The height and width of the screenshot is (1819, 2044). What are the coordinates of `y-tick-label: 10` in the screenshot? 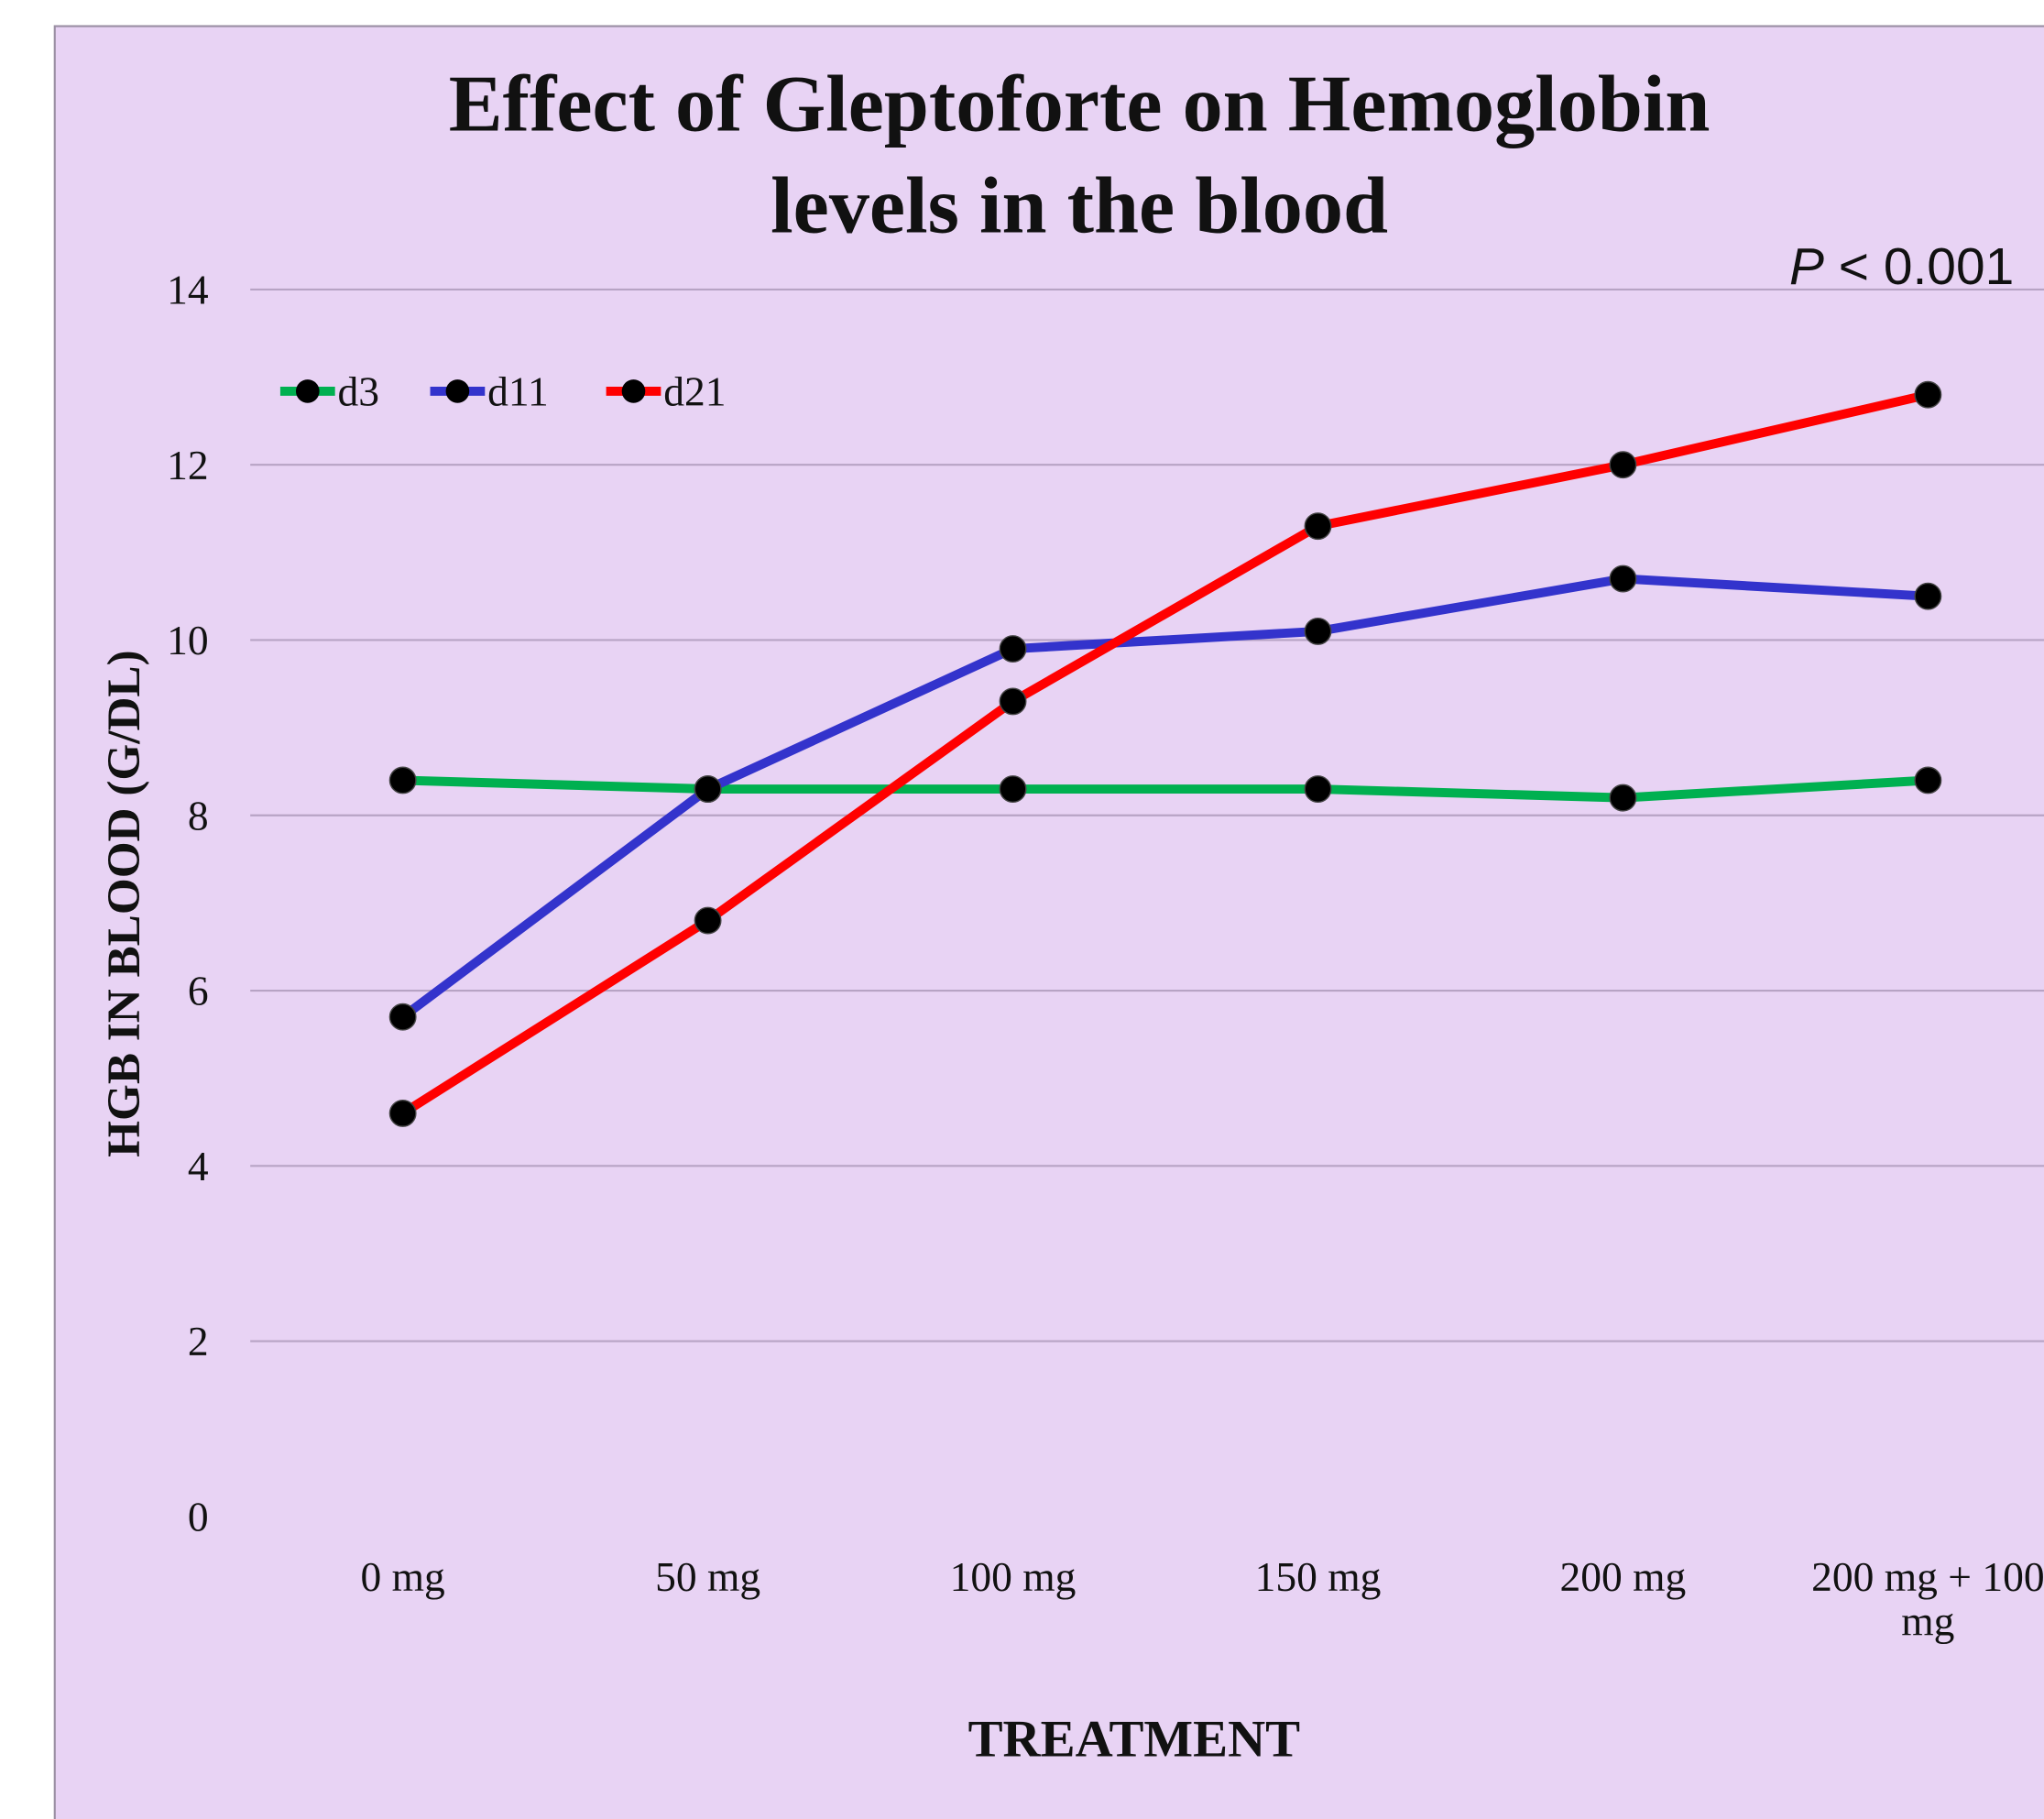 It's located at (188, 640).